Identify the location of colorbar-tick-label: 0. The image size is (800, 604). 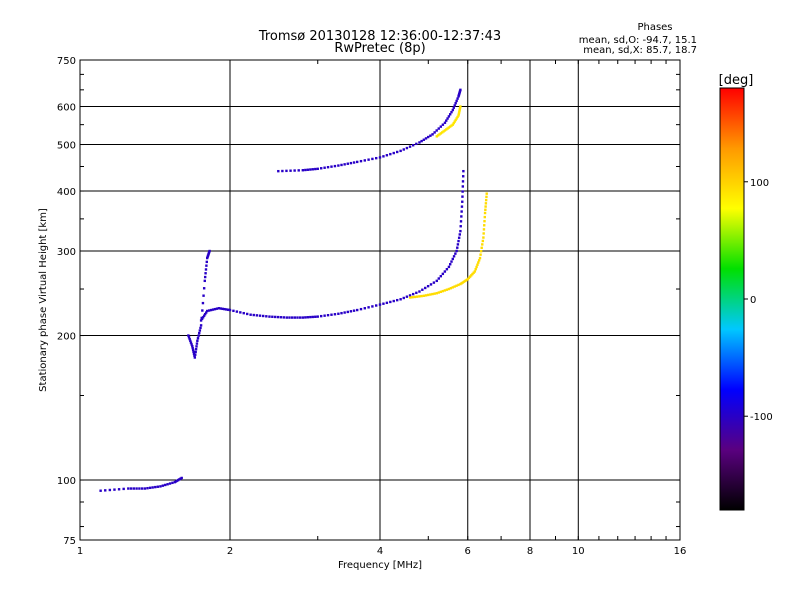
(753, 300).